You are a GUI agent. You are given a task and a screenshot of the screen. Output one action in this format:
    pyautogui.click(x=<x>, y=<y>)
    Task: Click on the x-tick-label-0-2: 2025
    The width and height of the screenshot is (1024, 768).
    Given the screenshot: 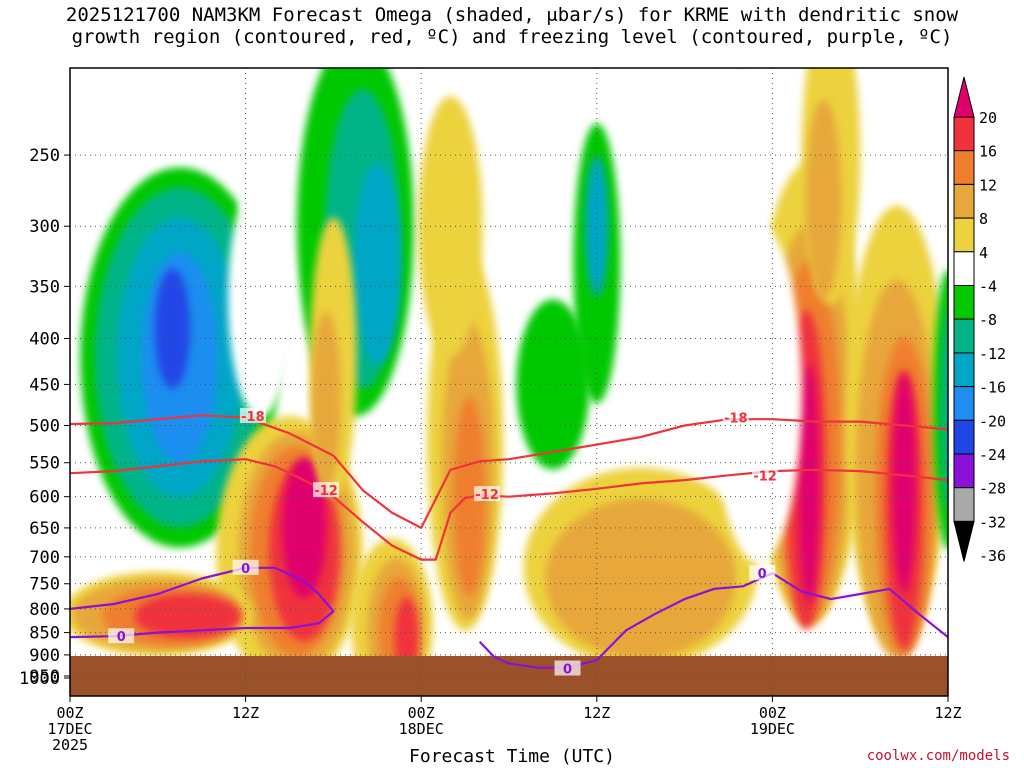 What is the action you would take?
    pyautogui.click(x=70, y=745)
    